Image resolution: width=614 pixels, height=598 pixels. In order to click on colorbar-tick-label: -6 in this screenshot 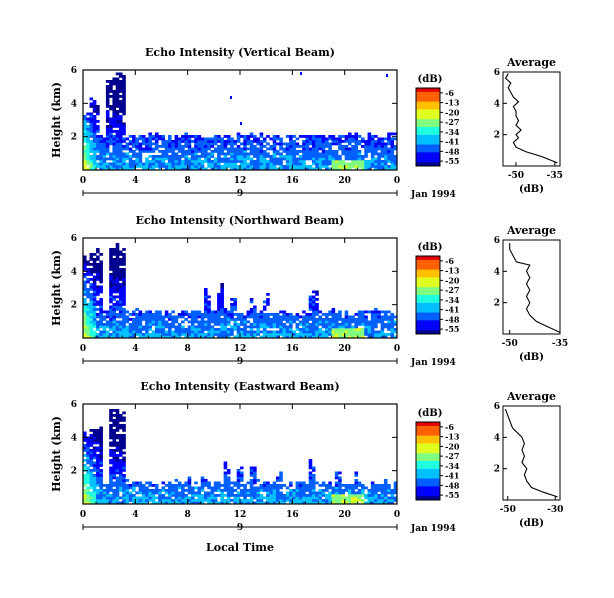, I will do `click(449, 261)`.